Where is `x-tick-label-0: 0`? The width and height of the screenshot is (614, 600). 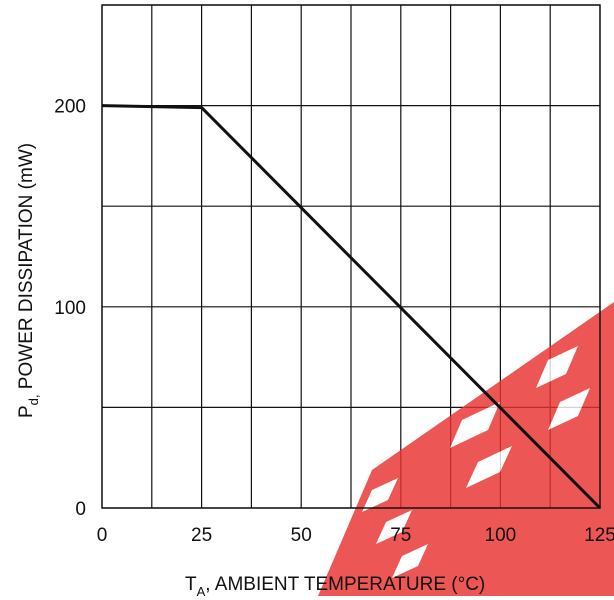
x-tick-label-0: 0 is located at coordinates (102, 535).